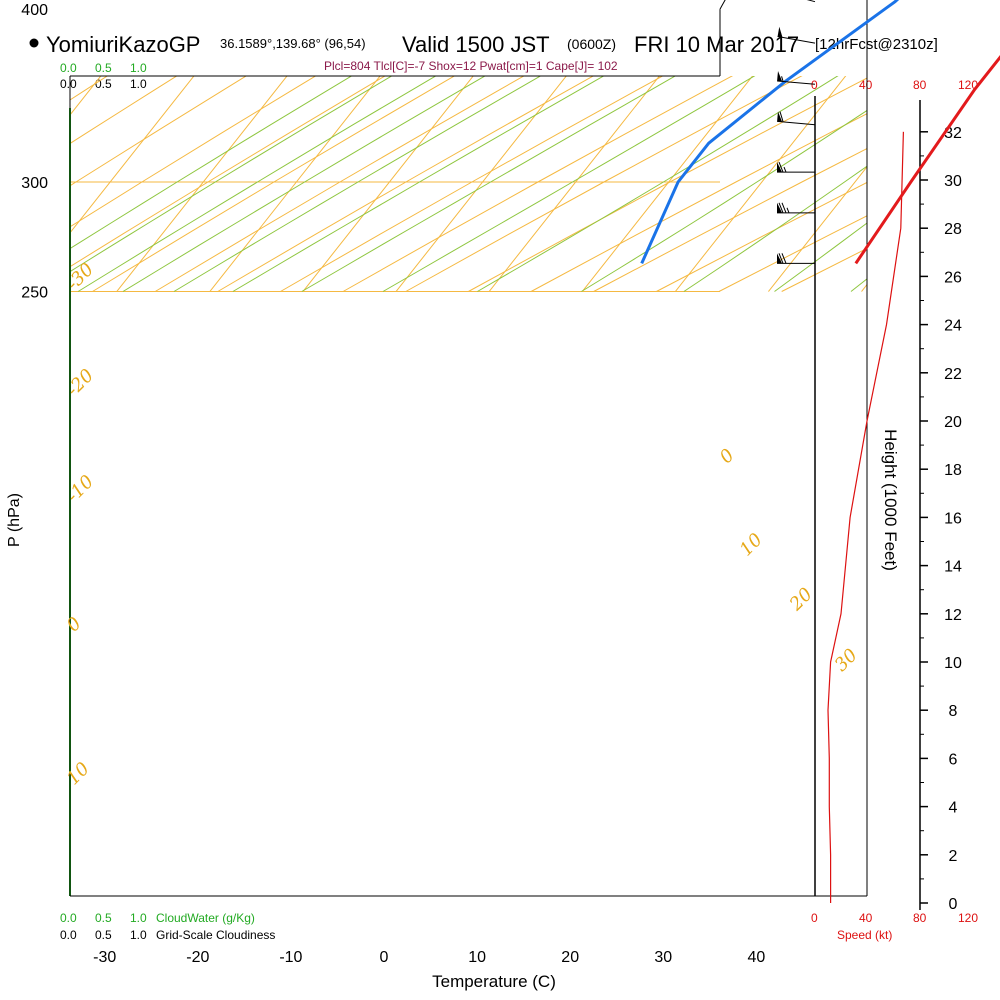 The width and height of the screenshot is (1000, 1000). I want to click on height-tick-label: 18, so click(953, 470).